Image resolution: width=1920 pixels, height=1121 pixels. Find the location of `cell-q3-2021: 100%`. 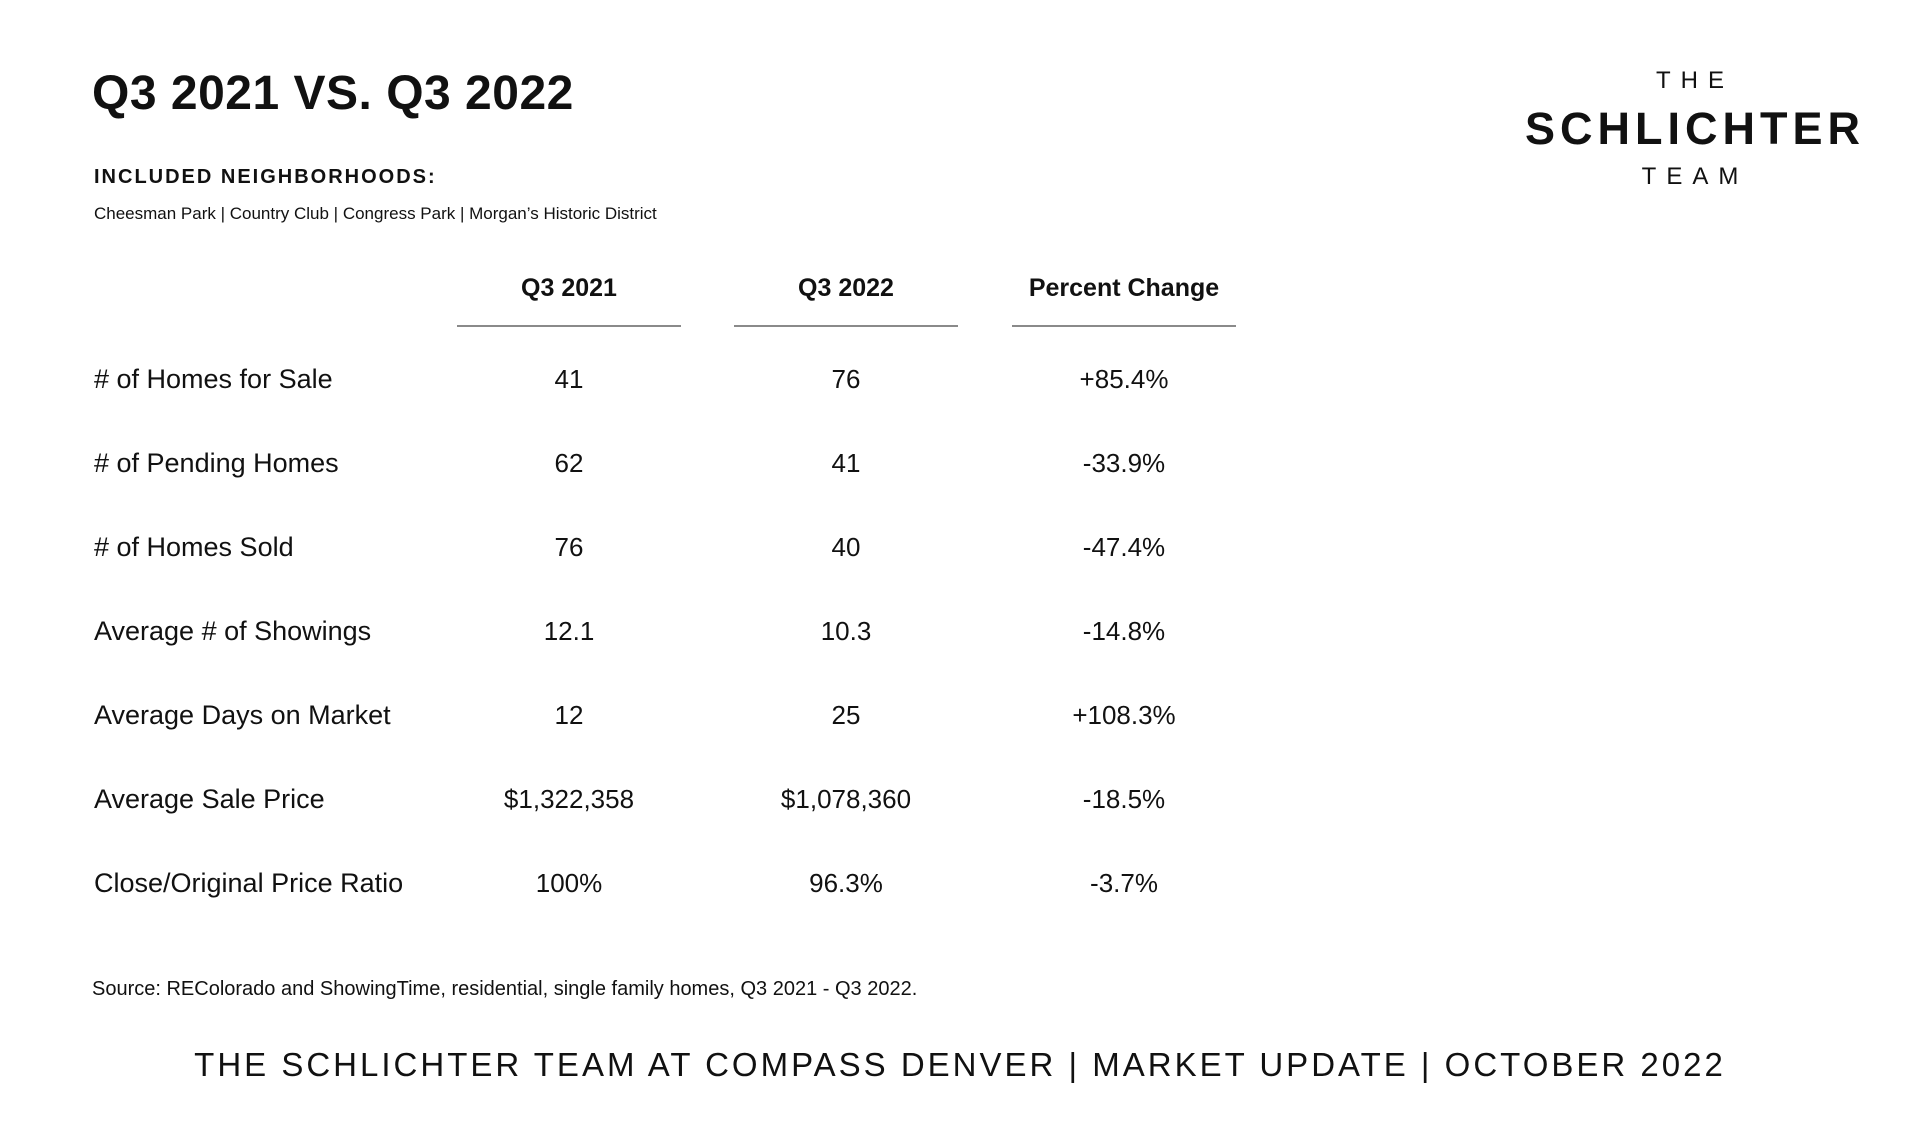

cell-q3-2021: 100% is located at coordinates (569, 883).